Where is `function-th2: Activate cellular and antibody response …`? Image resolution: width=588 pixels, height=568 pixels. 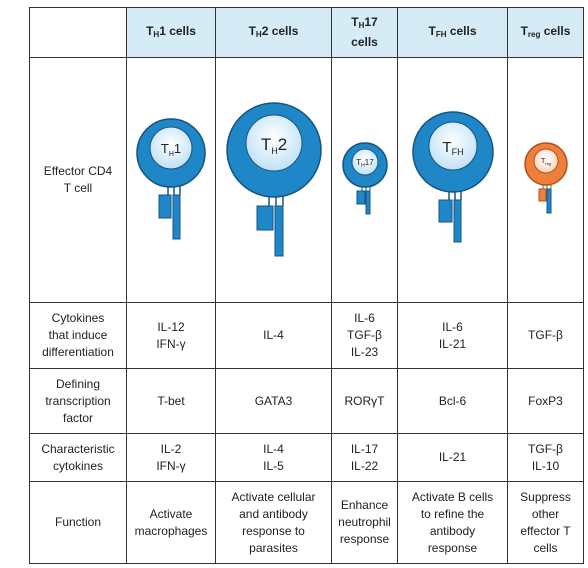
function-th2: Activate cellular and antibody response … is located at coordinates (273, 522).